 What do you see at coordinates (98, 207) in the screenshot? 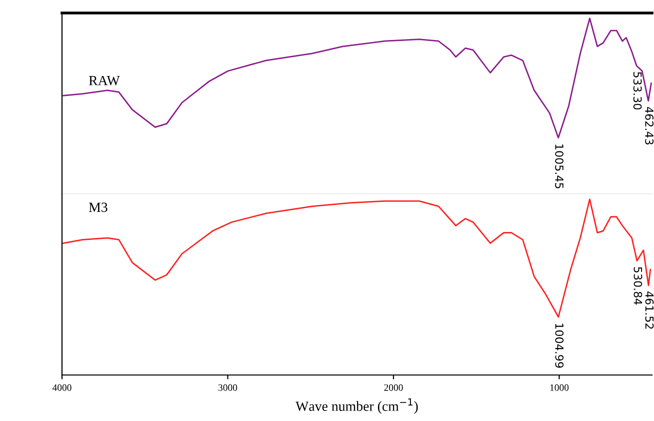
I see `series-label: M3` at bounding box center [98, 207].